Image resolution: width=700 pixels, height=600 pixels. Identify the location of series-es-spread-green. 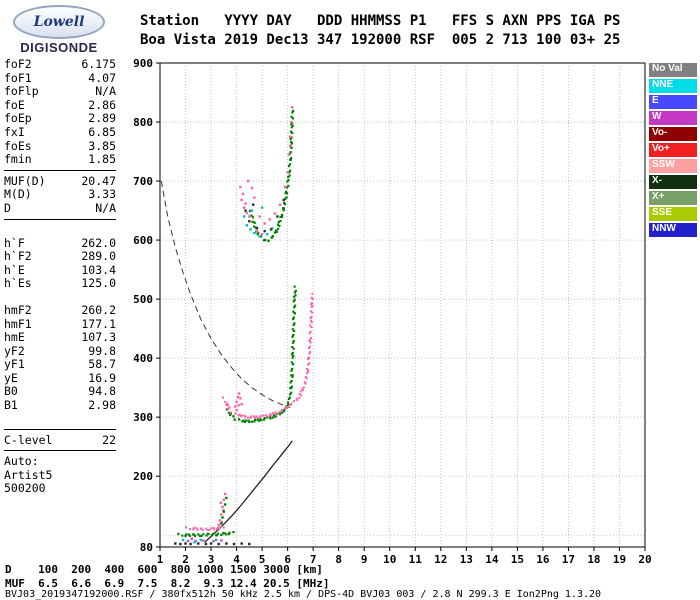
(224, 510).